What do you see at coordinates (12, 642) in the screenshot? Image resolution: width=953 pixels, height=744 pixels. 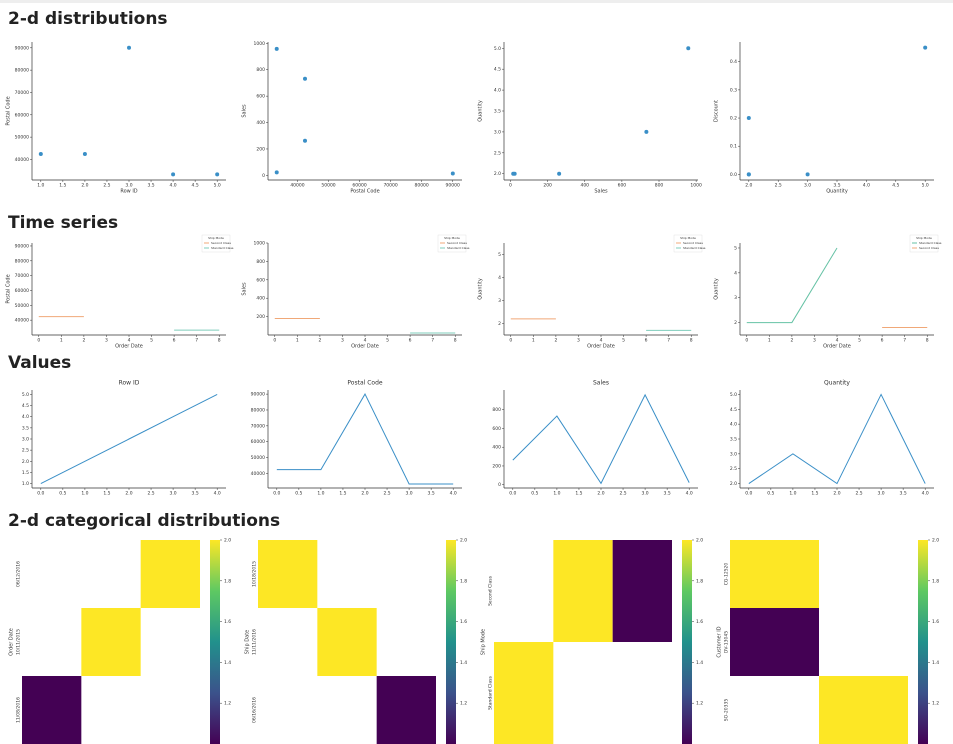 I see `y-axis-label: Order Date` at bounding box center [12, 642].